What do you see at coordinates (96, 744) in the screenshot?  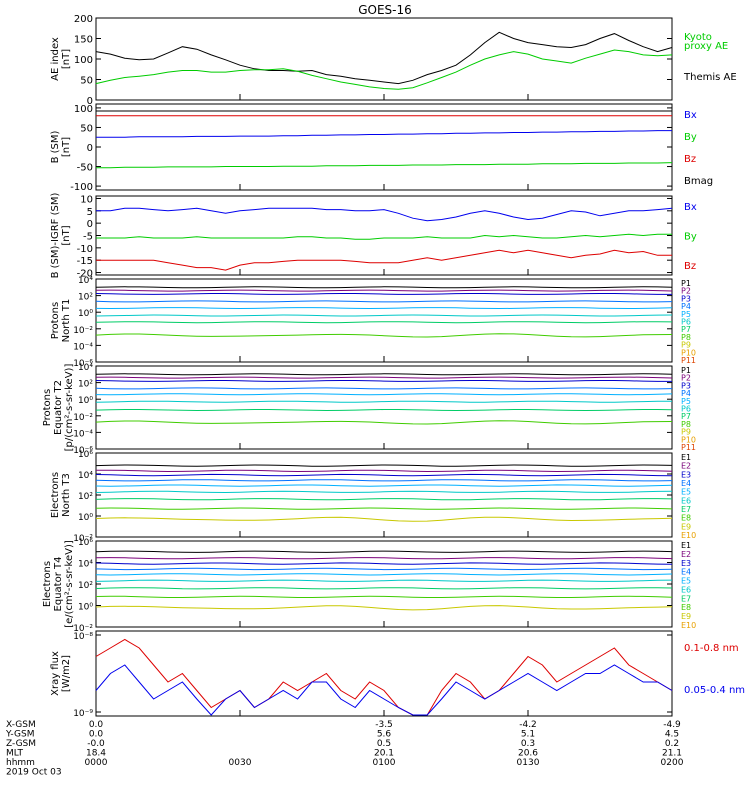 I see `x-axis-value: -0.0` at bounding box center [96, 744].